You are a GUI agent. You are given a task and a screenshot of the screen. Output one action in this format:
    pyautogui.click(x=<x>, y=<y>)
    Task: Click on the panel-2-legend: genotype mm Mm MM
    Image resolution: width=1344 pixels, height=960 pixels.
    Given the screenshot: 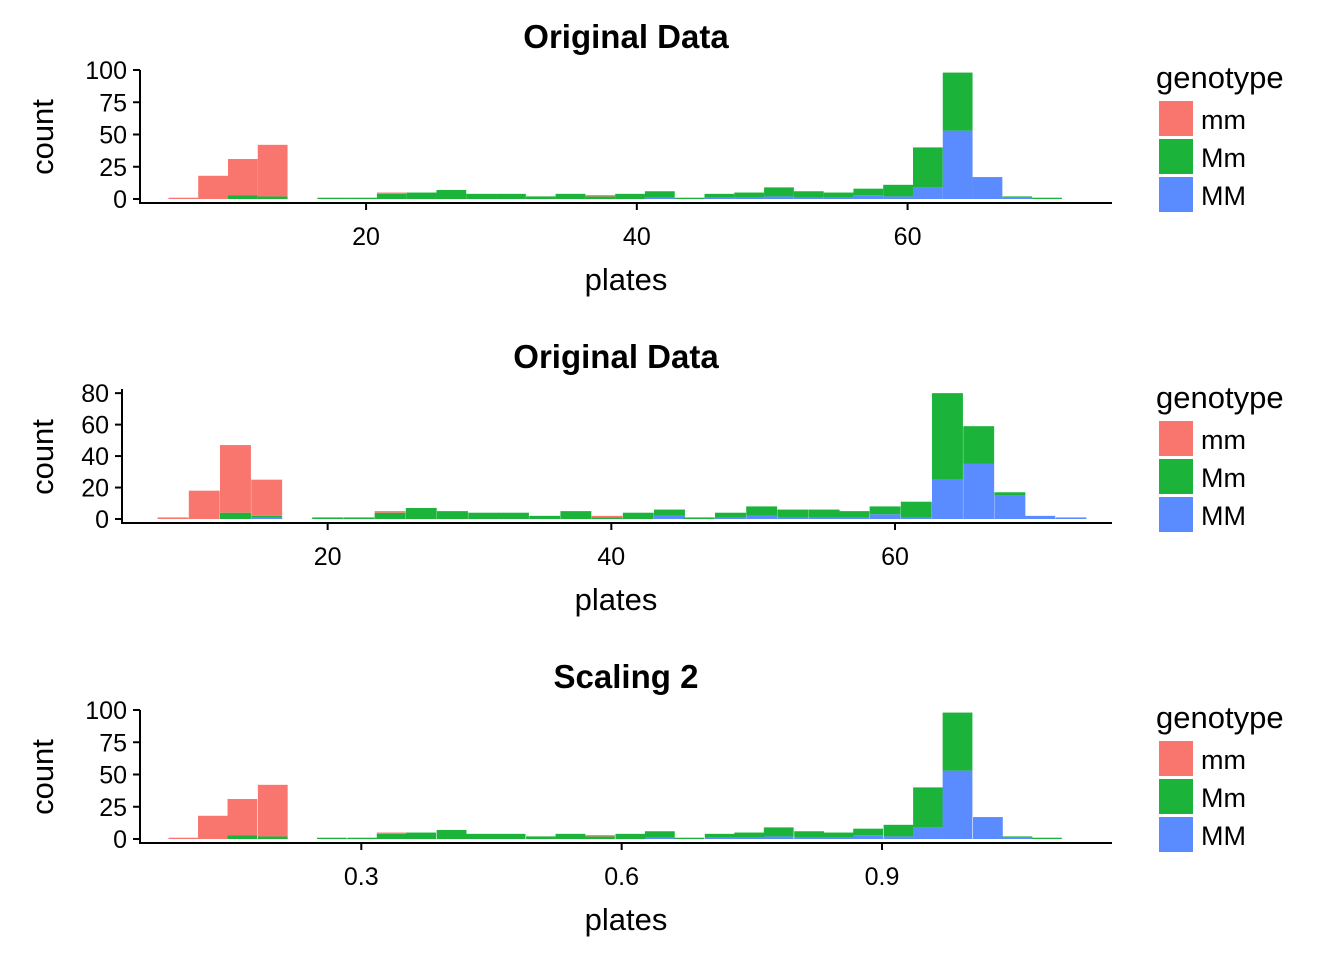 What is the action you would take?
    pyautogui.click(x=1220, y=456)
    